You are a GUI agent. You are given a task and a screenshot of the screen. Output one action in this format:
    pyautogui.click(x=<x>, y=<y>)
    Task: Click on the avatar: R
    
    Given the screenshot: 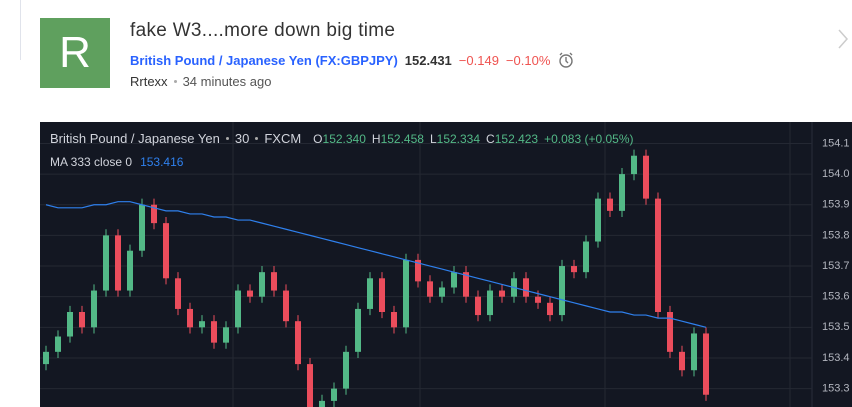 What is the action you would take?
    pyautogui.click(x=75, y=53)
    